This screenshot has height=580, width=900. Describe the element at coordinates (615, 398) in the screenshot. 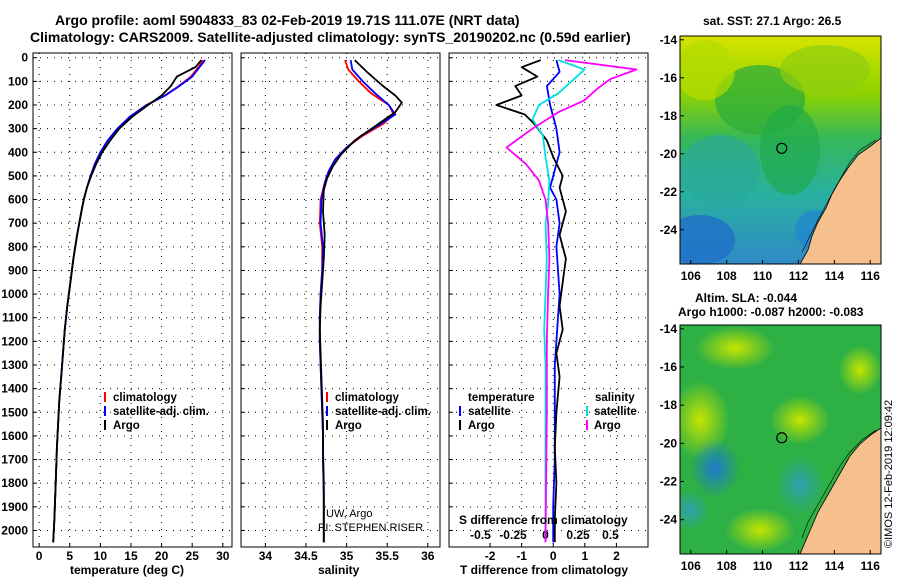

I see `legend-title-salinity: salinity` at that location.